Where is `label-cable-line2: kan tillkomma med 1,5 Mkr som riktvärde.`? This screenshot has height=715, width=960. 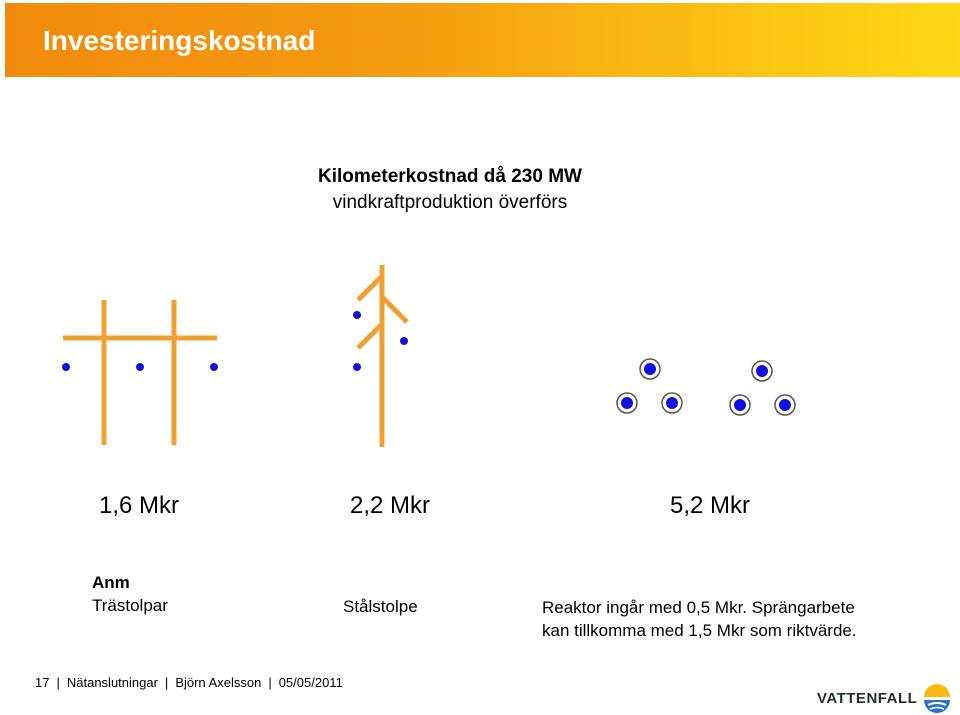 label-cable-line2: kan tillkomma med 1,5 Mkr som riktvärde. is located at coordinates (699, 630).